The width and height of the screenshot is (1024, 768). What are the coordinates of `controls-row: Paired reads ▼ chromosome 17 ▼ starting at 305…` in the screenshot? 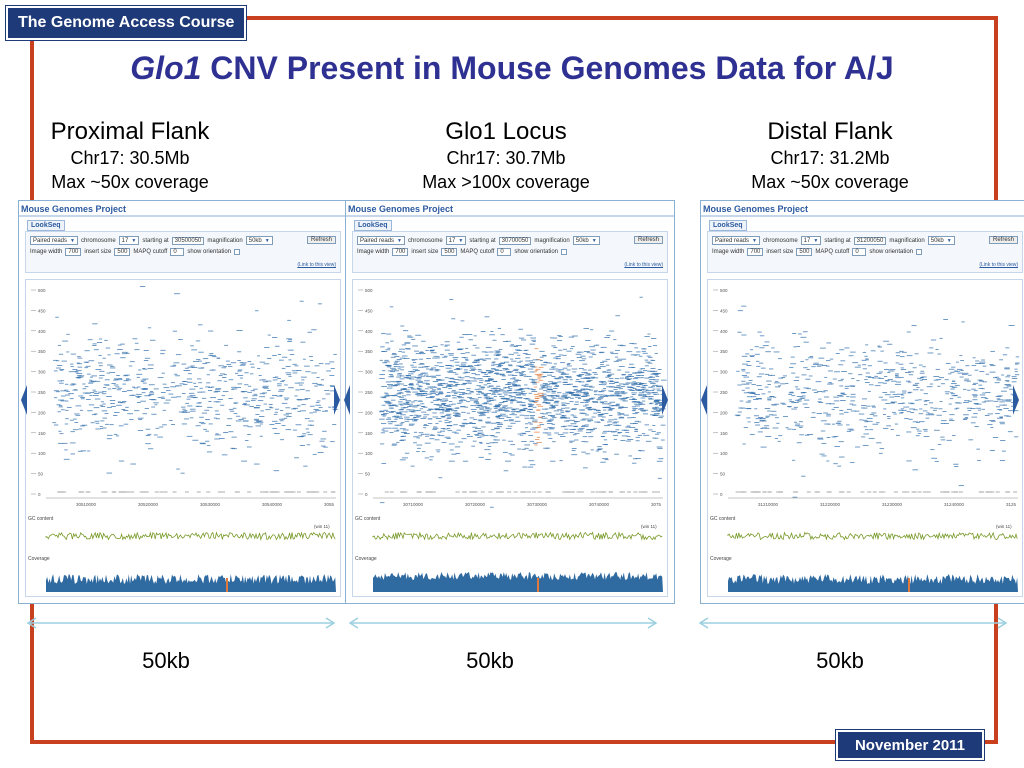 It's located at (151, 240).